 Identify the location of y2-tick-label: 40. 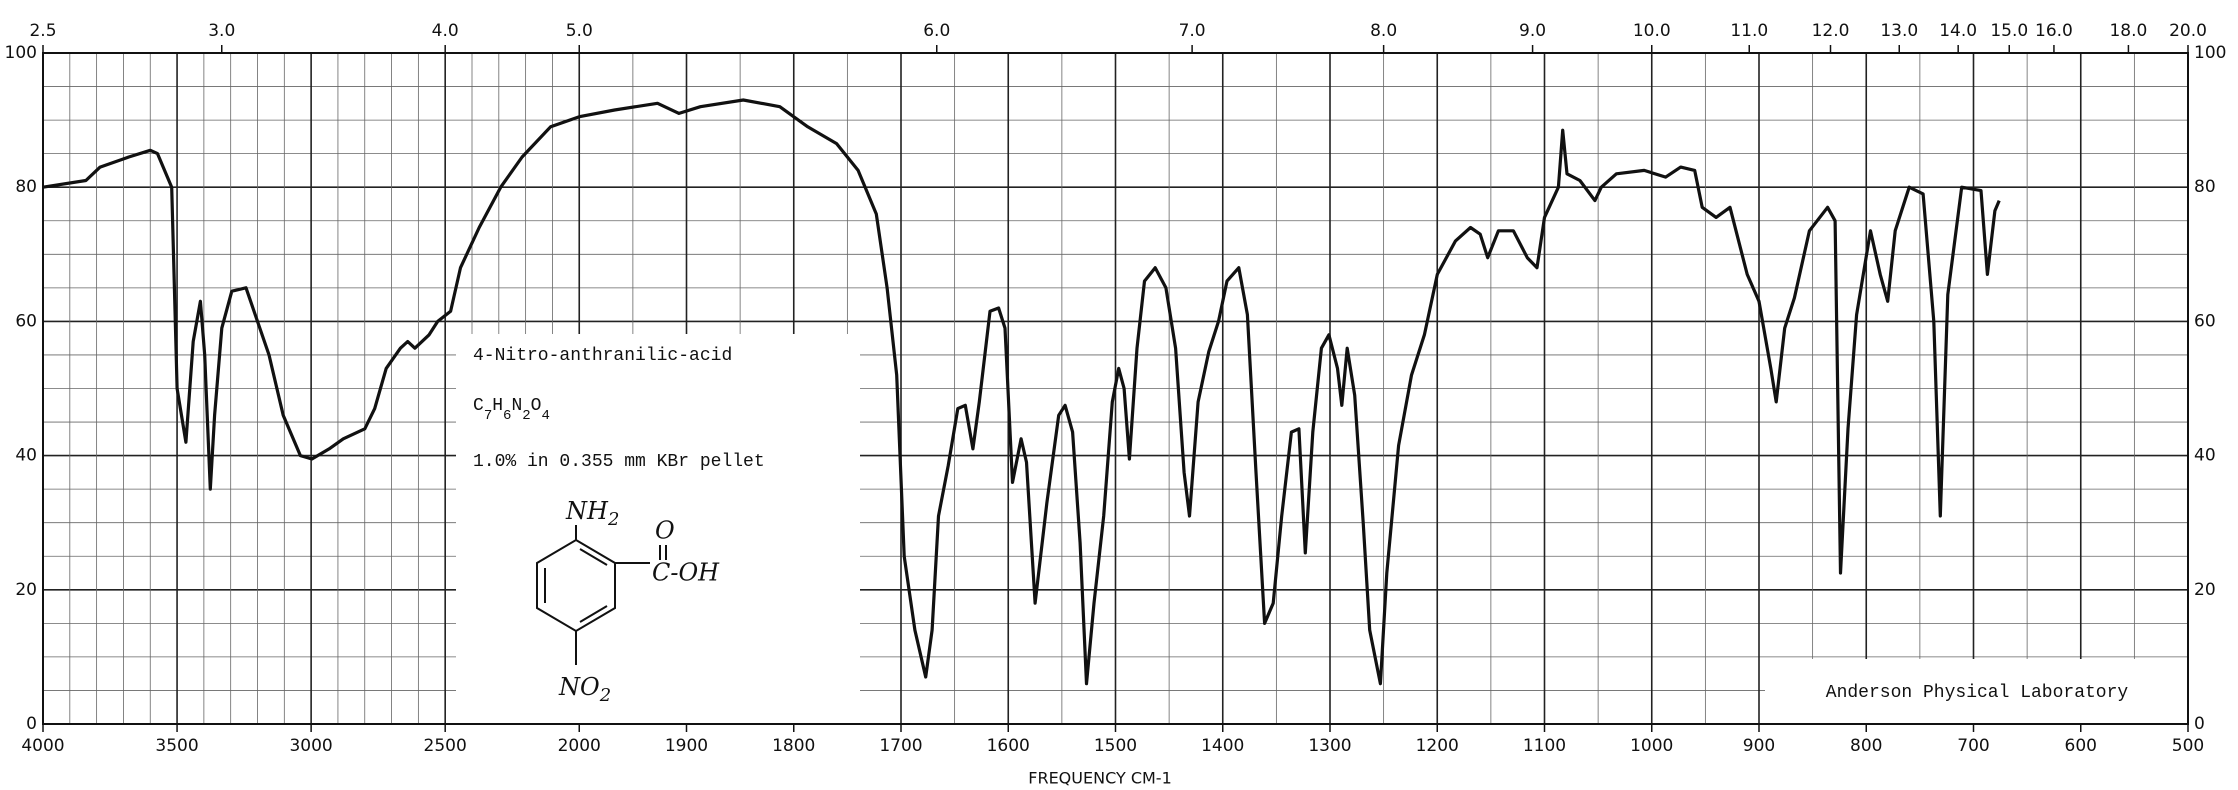
(2205, 456).